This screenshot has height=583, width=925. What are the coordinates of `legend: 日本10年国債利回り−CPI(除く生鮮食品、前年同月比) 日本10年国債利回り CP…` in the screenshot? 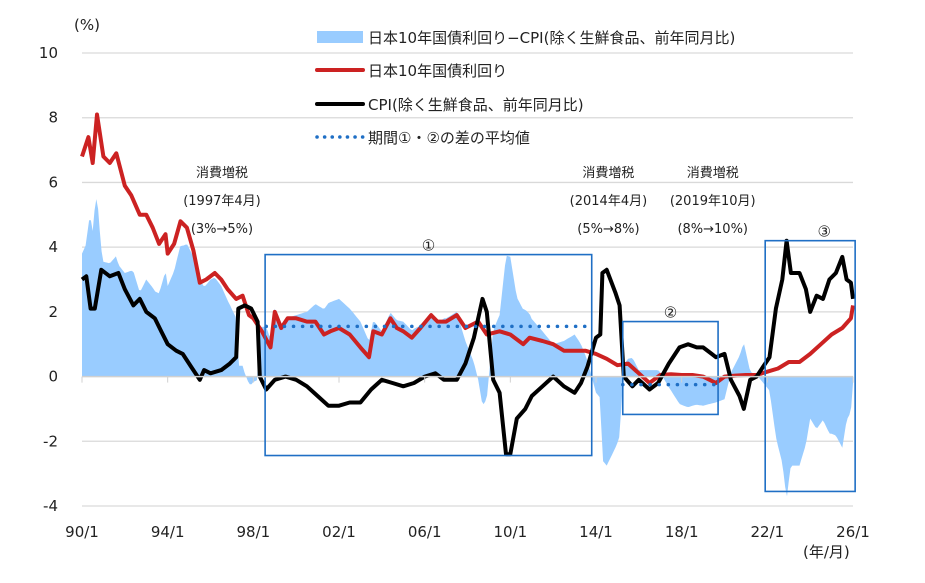 It's located at (525, 88).